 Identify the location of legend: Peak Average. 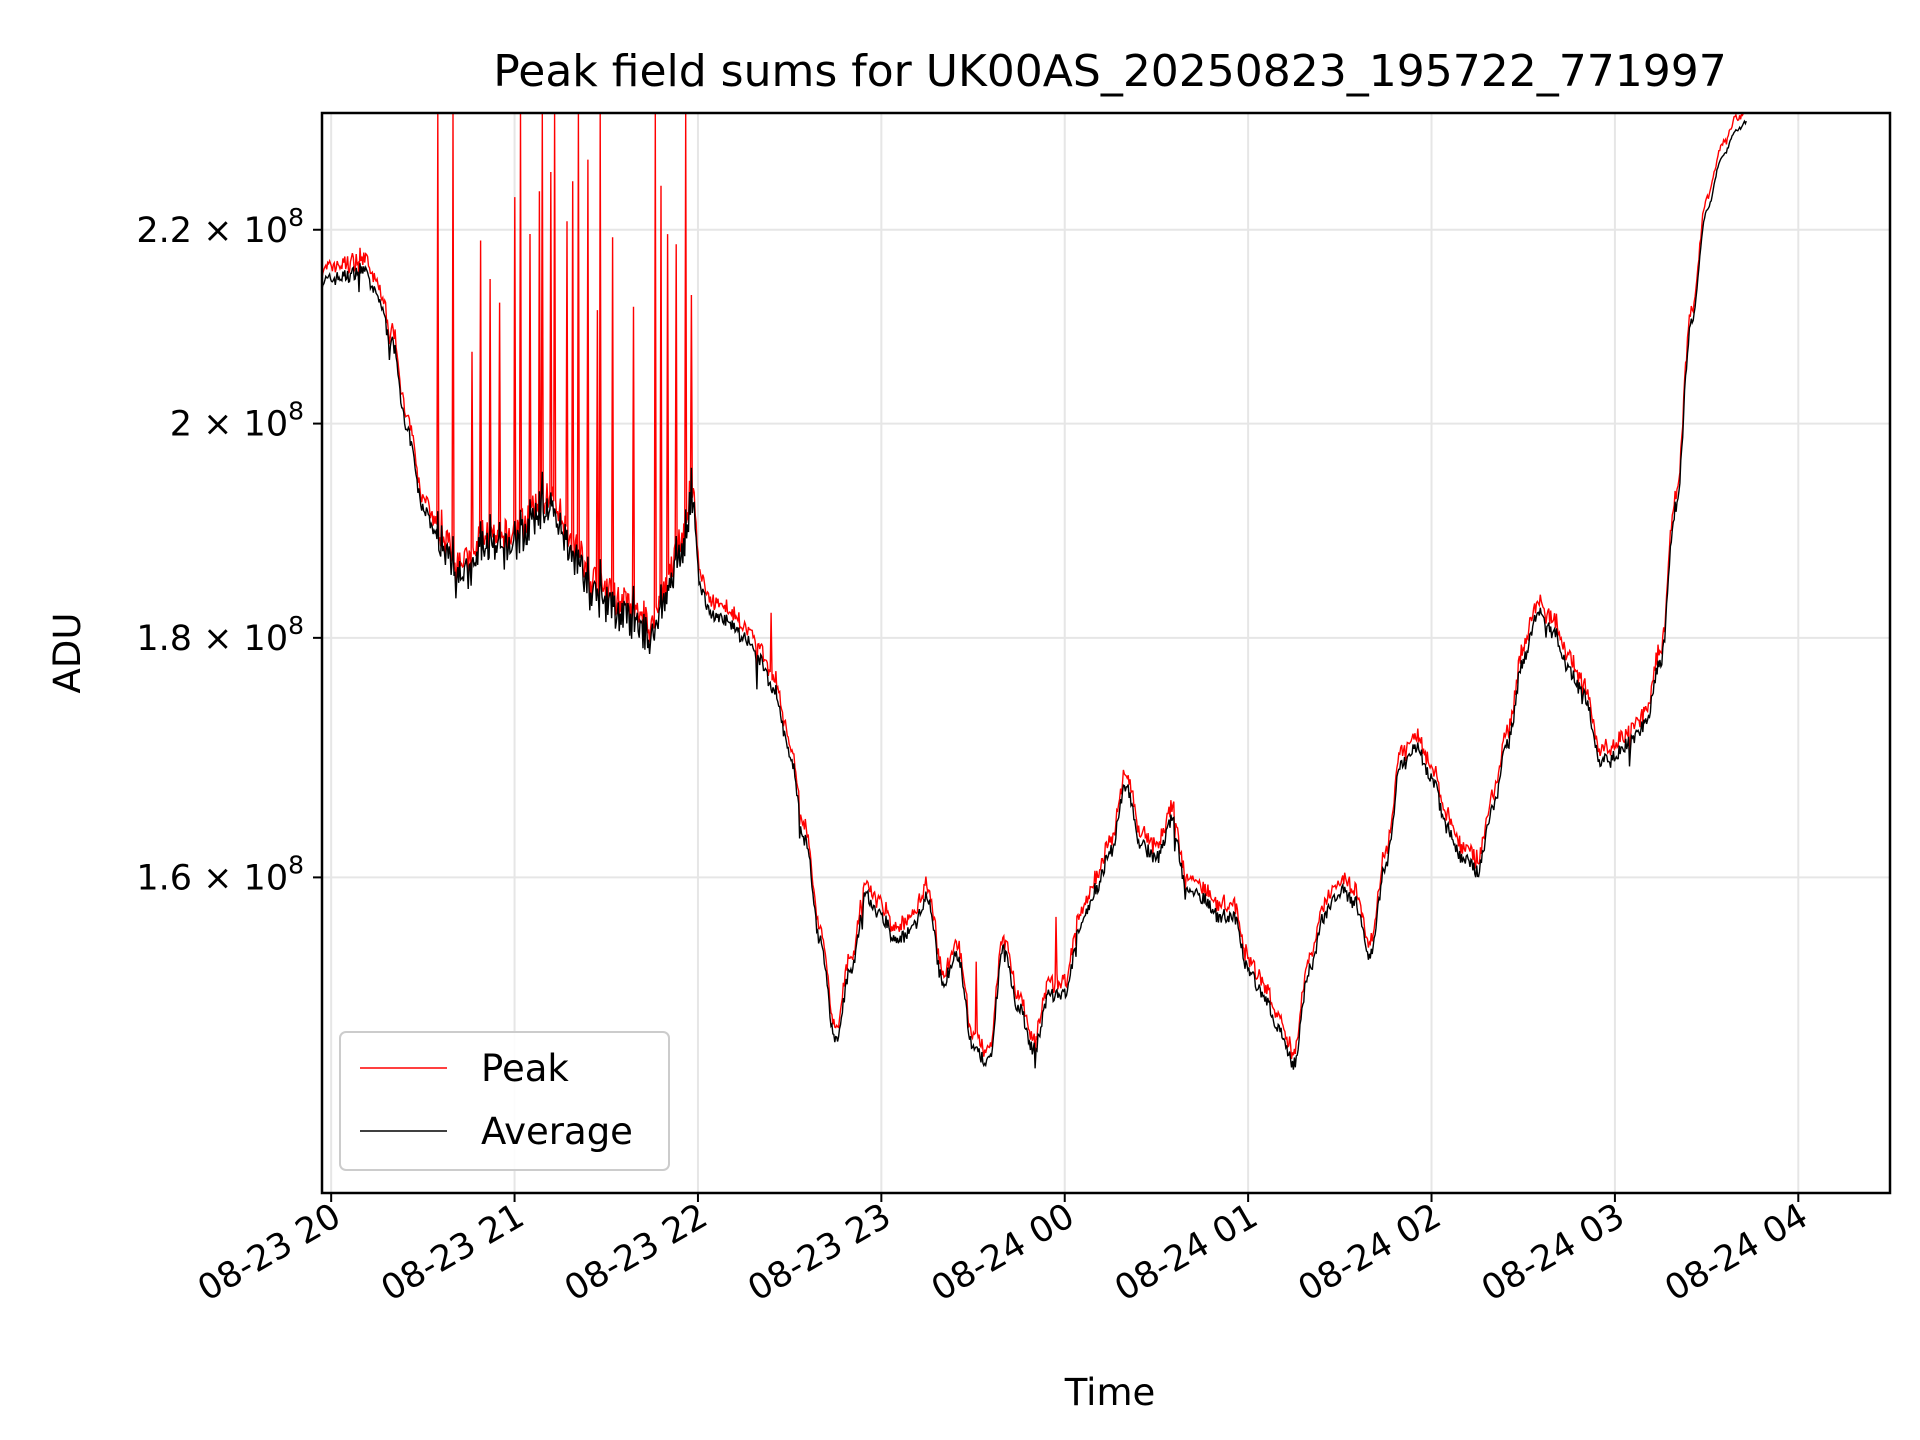
(504, 1101).